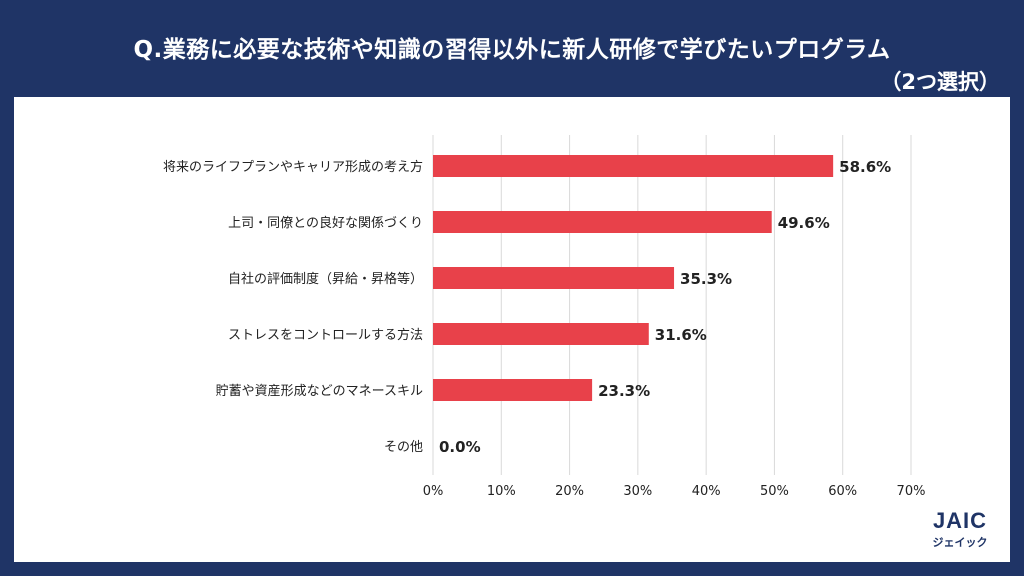  I want to click on category-label: 上司・同僚との良好な関係づくり, so click(325, 223).